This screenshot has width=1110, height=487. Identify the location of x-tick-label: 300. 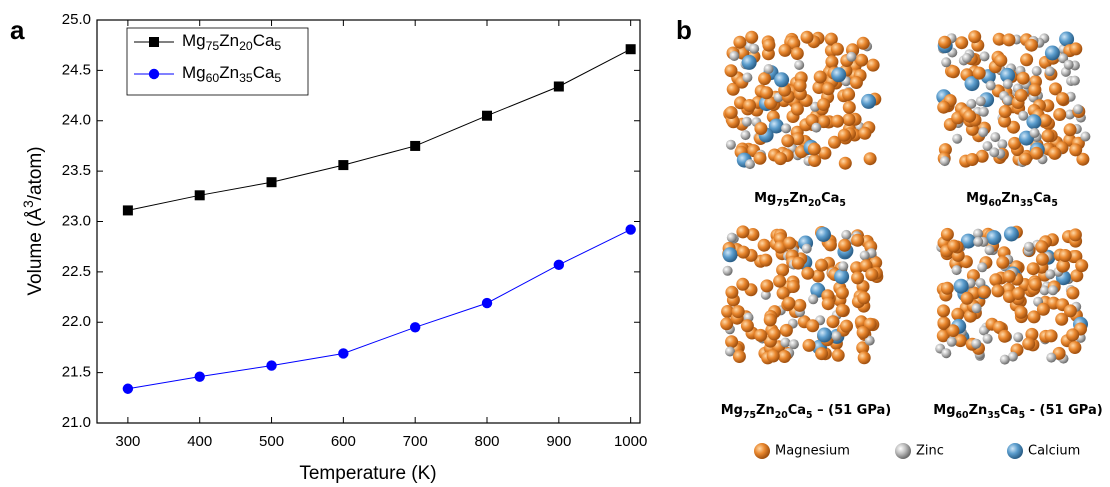
(127, 441).